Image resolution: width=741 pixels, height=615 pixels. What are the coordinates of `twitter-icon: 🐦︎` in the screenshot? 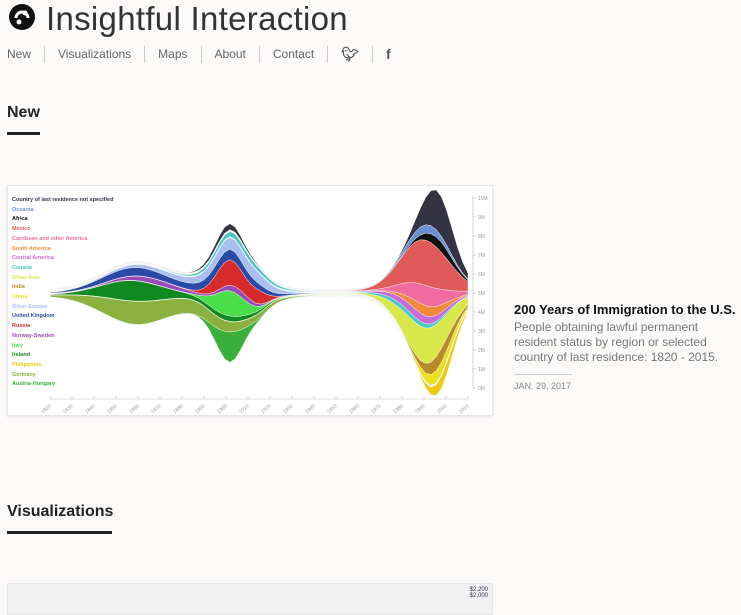 It's located at (349, 54).